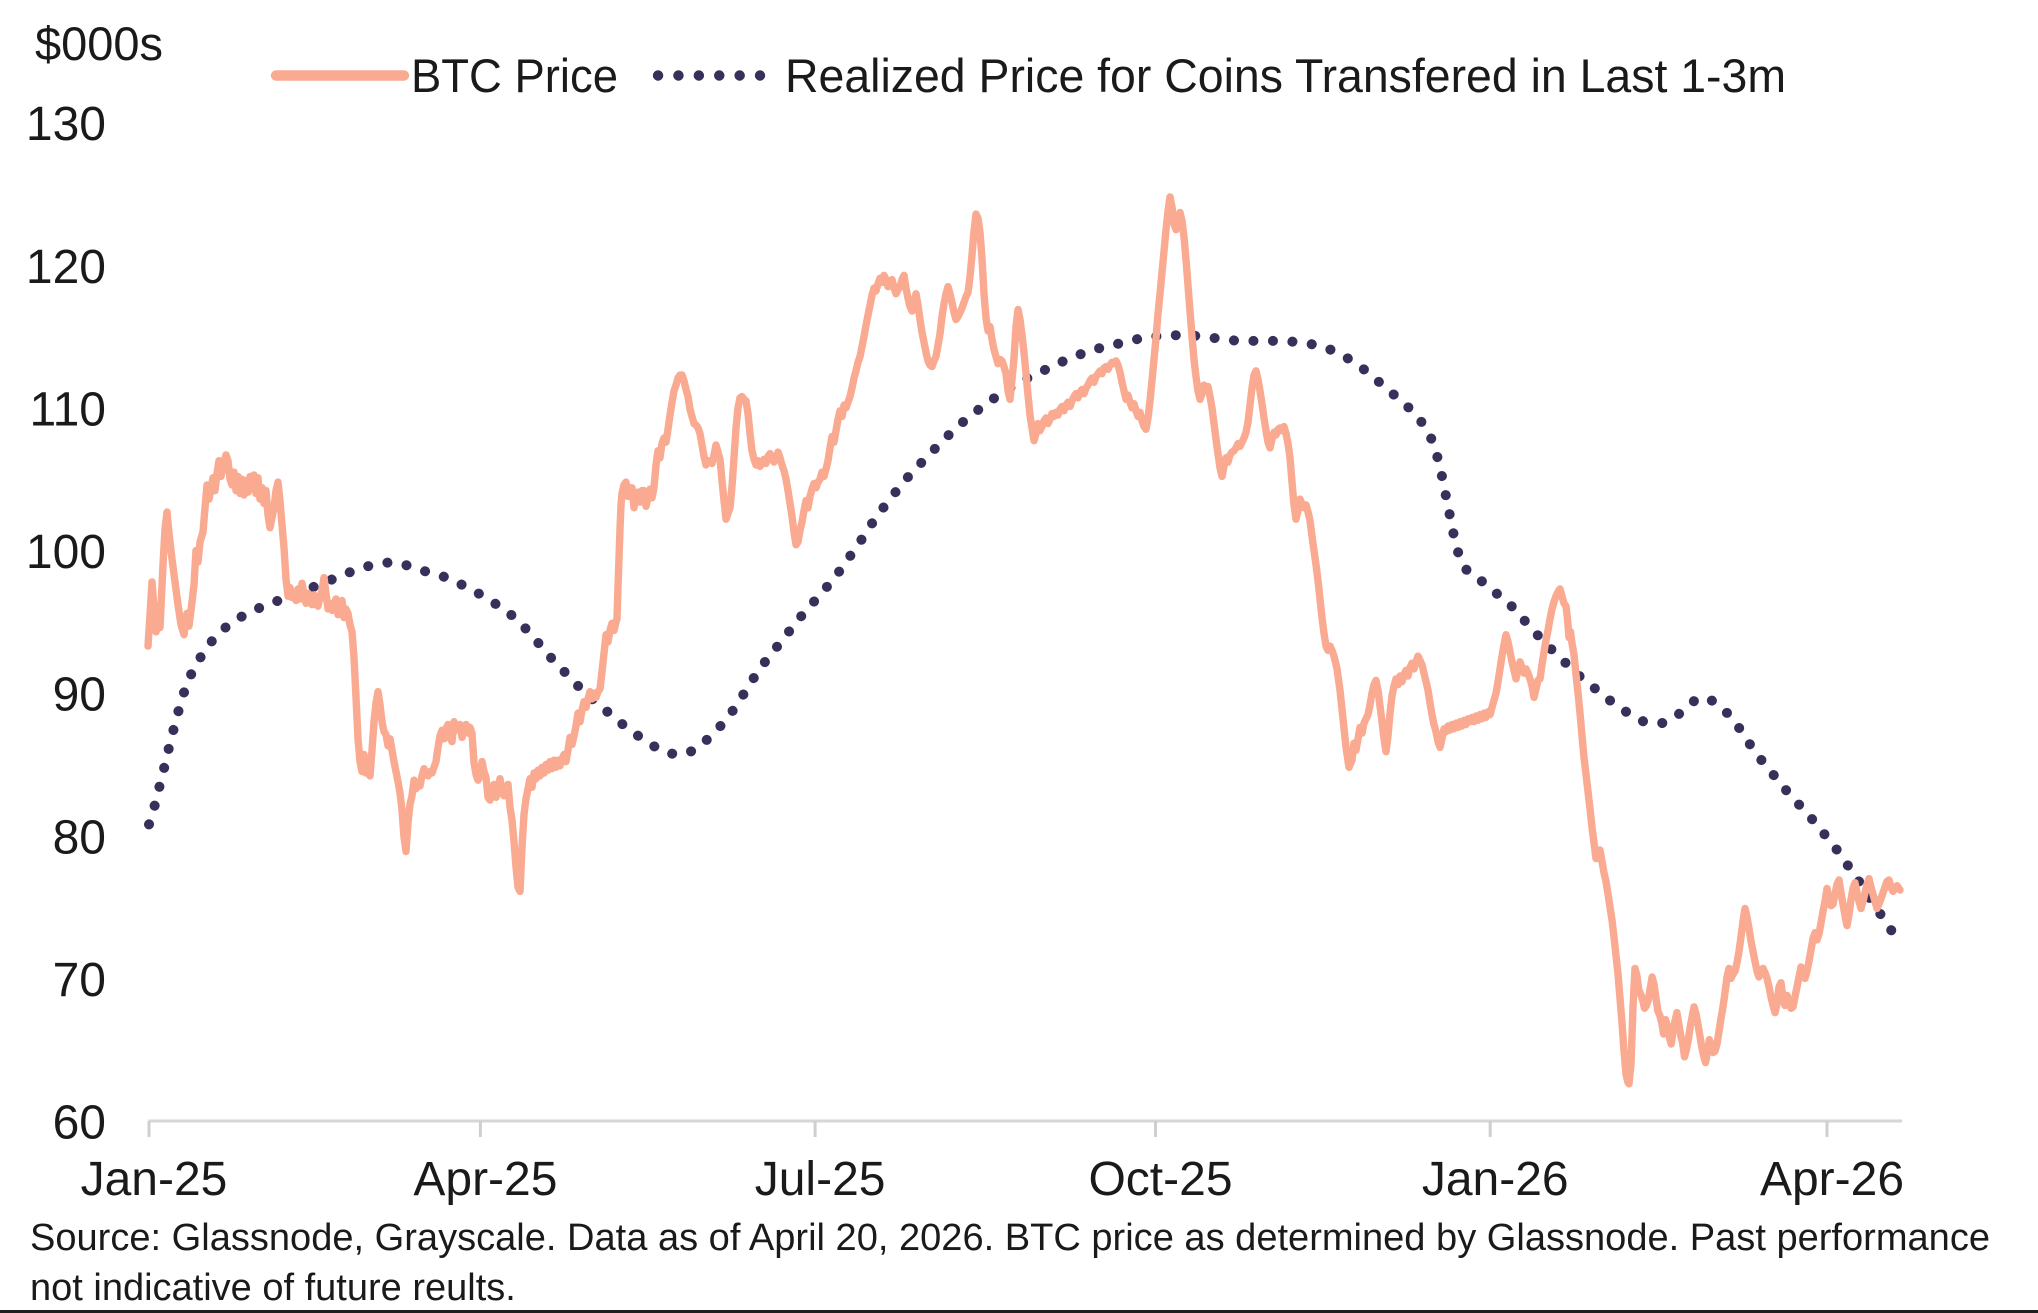 The image size is (2038, 1313). I want to click on svg-text: 110, so click(67, 409).